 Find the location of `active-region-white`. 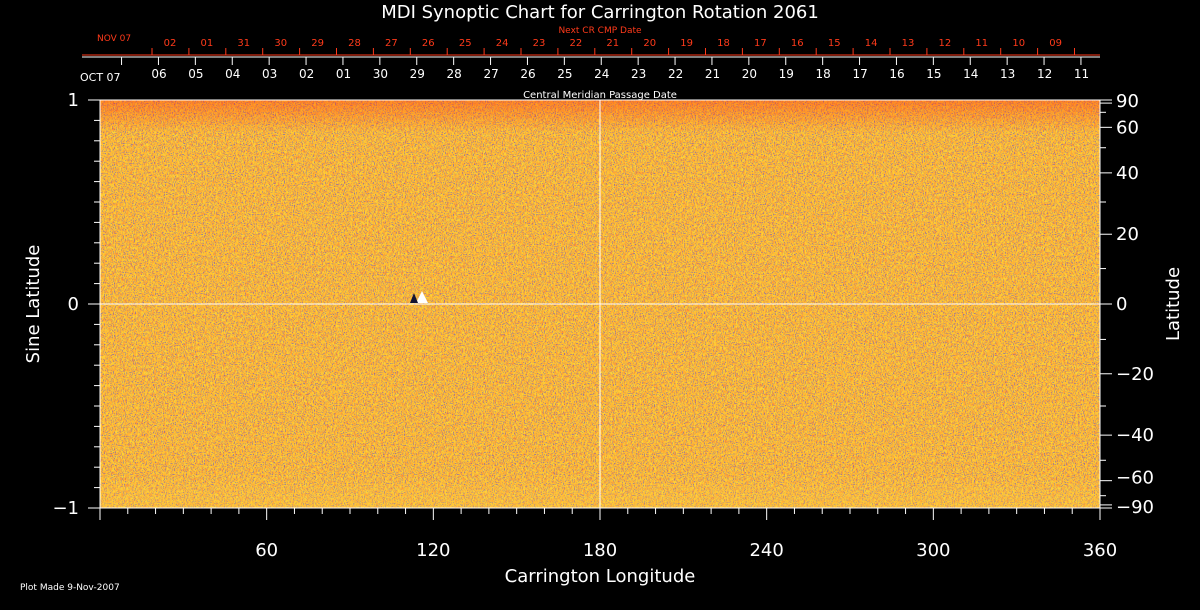

active-region-white is located at coordinates (422, 297).